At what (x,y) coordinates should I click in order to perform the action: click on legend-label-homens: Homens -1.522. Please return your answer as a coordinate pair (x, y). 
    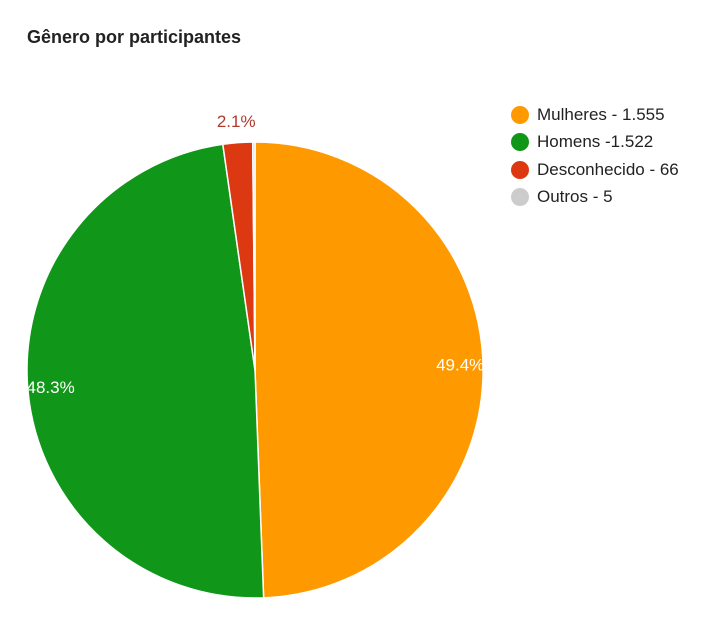
    Looking at the image, I should click on (595, 142).